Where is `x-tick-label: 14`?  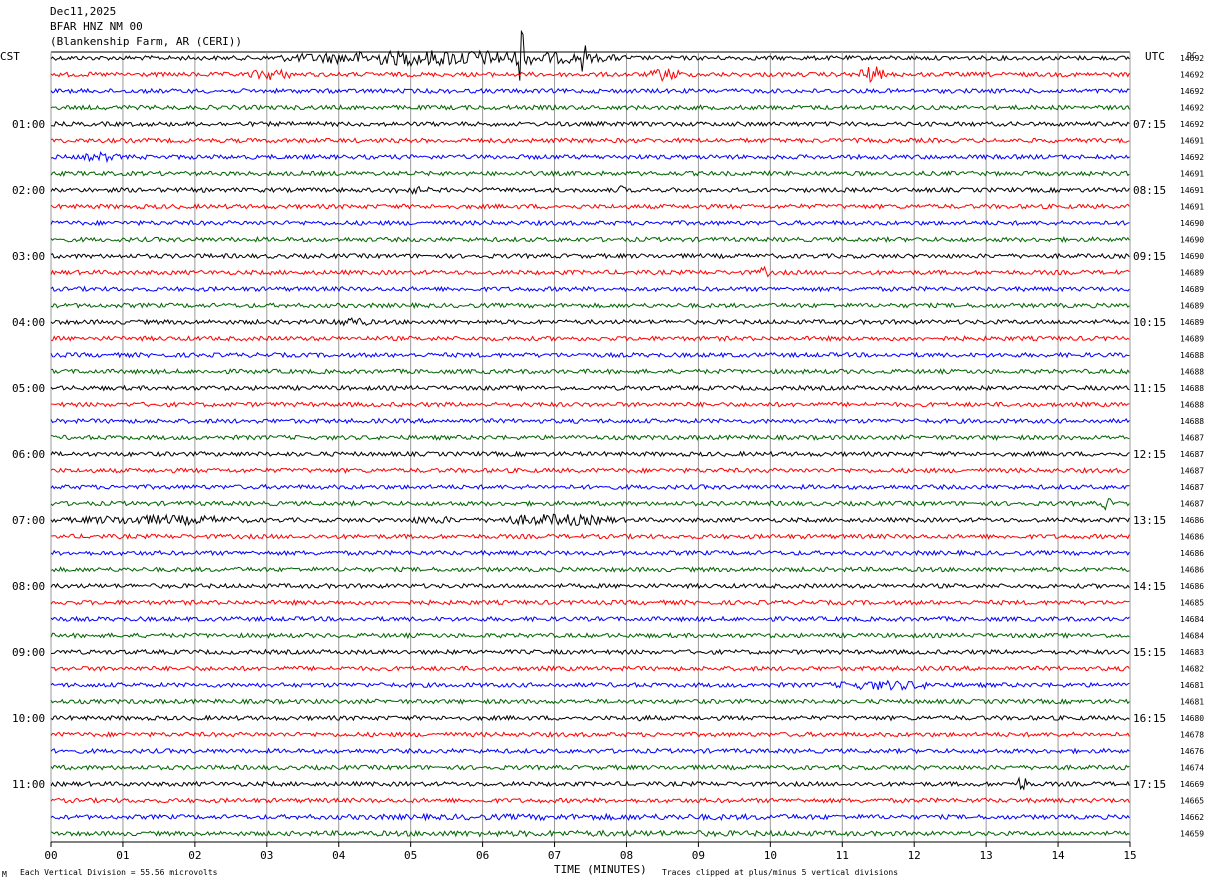 x-tick-label: 14 is located at coordinates (1058, 855).